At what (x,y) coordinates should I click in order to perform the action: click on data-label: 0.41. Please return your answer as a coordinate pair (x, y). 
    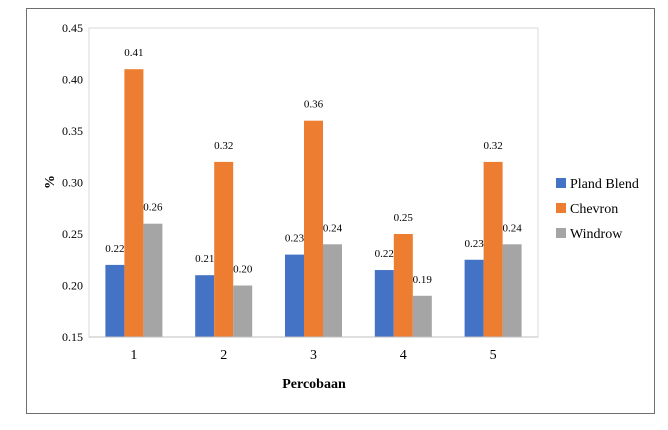
    Looking at the image, I should click on (133, 53).